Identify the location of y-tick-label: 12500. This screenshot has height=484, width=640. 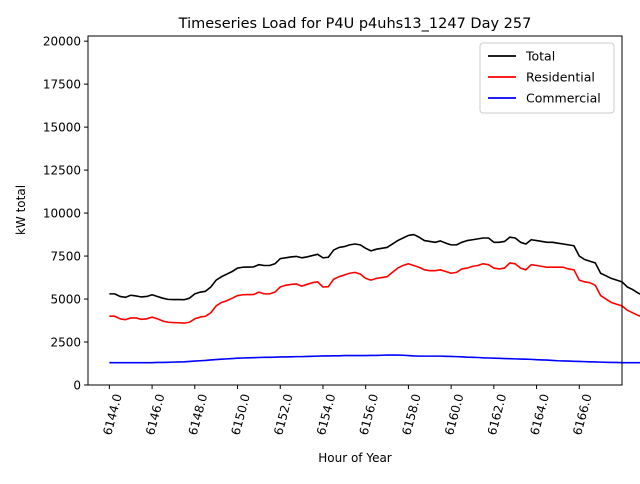
(62, 171).